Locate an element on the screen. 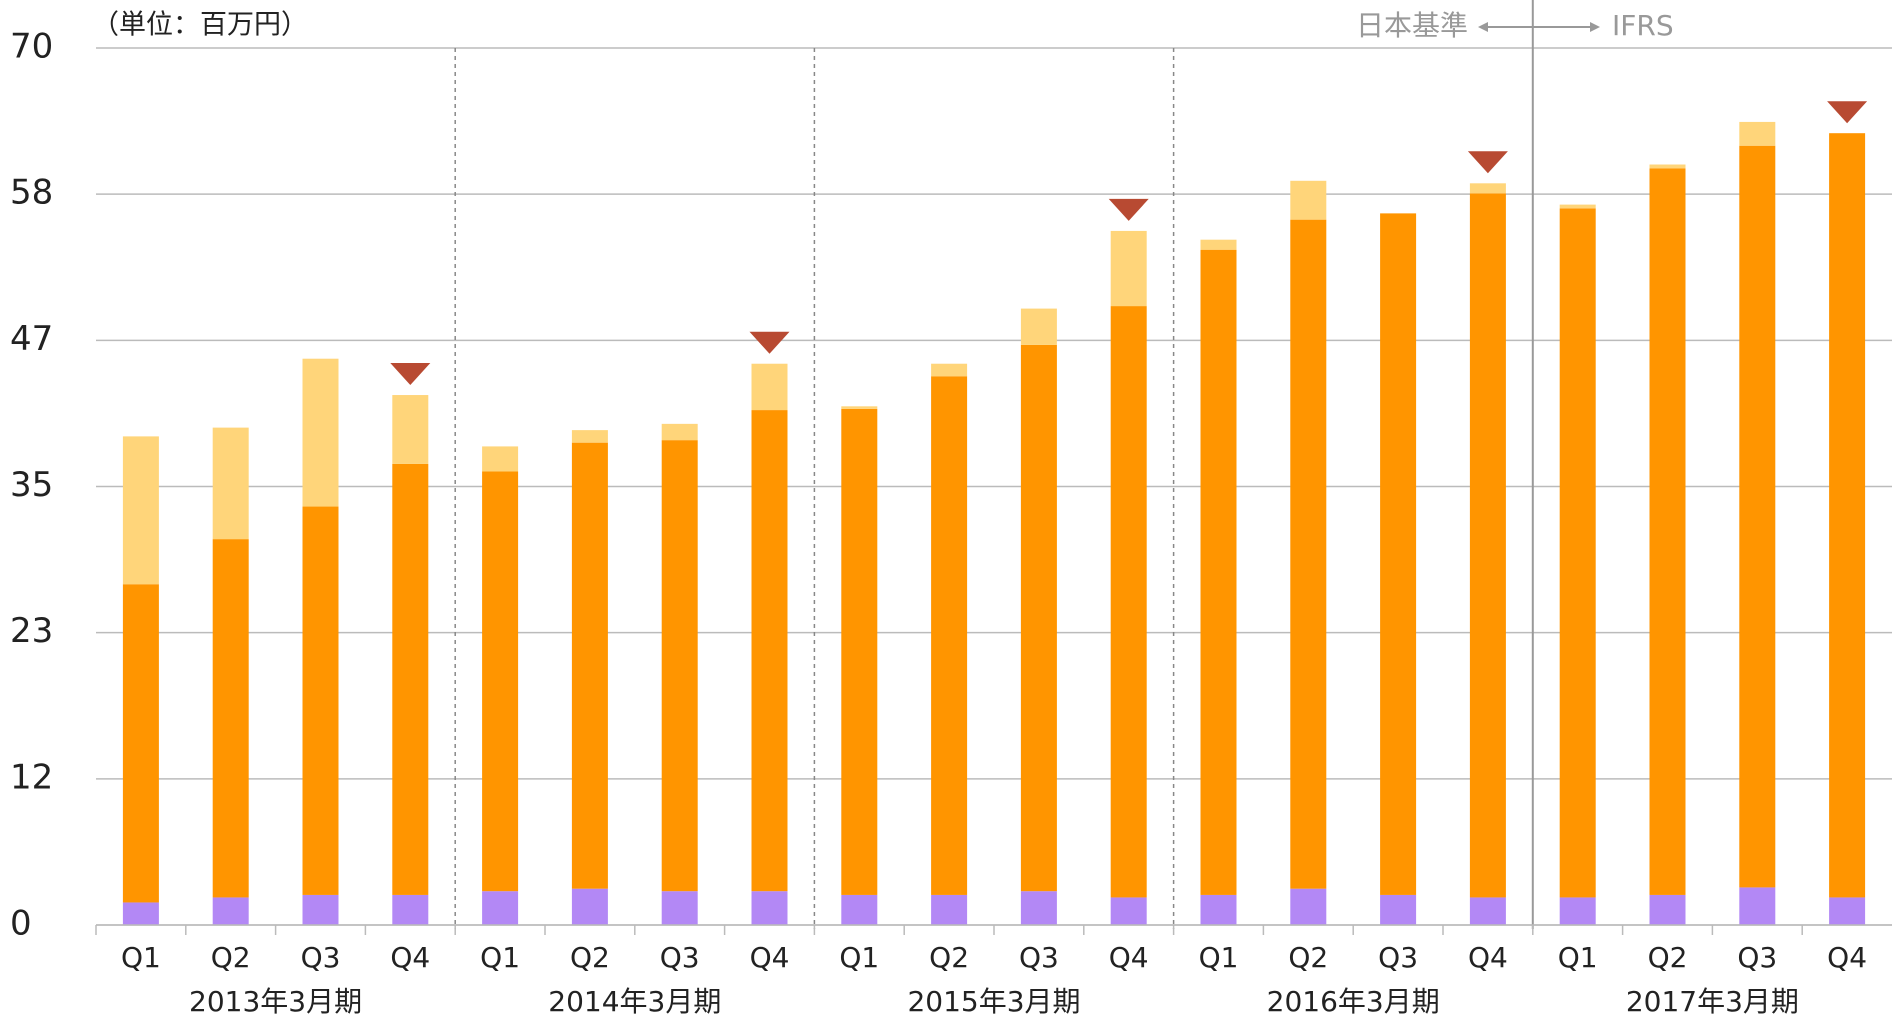  unit-label: （単位：百万円） is located at coordinates (200, 25).